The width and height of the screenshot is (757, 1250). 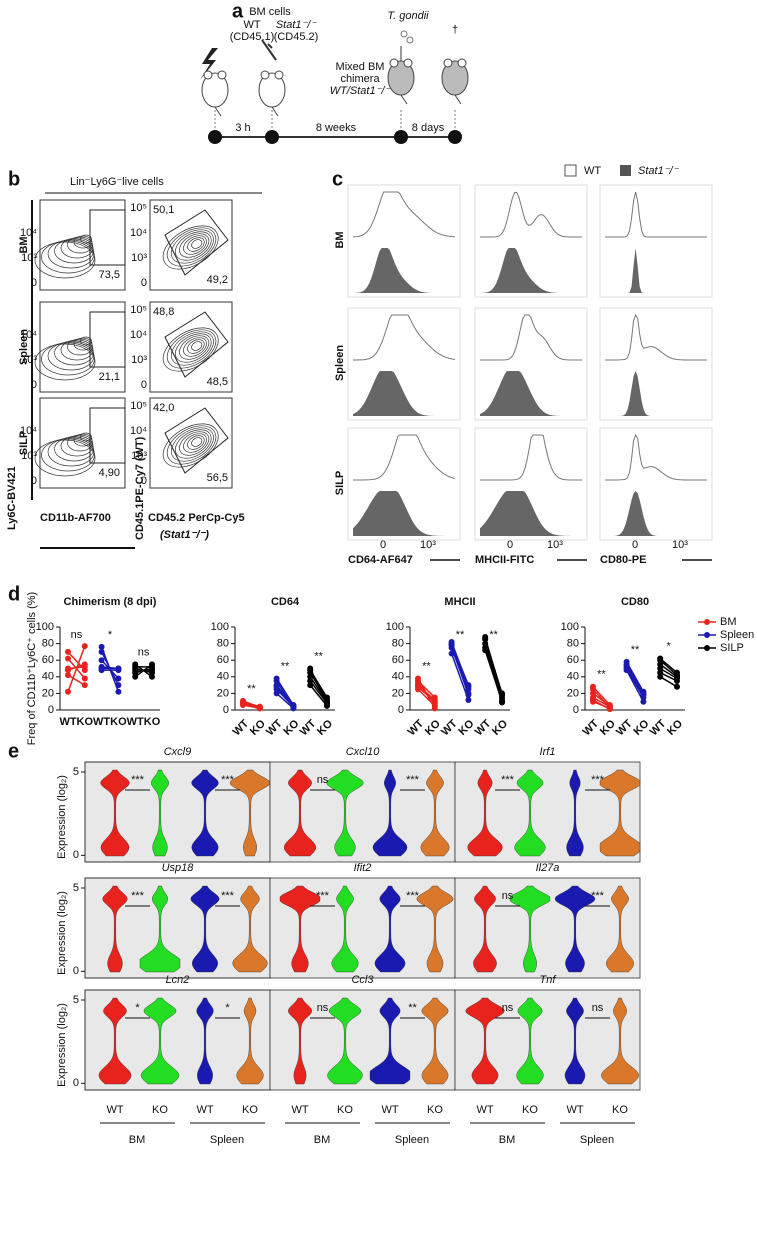 What do you see at coordinates (227, 1140) in the screenshot?
I see `tissue-label: Spleen` at bounding box center [227, 1140].